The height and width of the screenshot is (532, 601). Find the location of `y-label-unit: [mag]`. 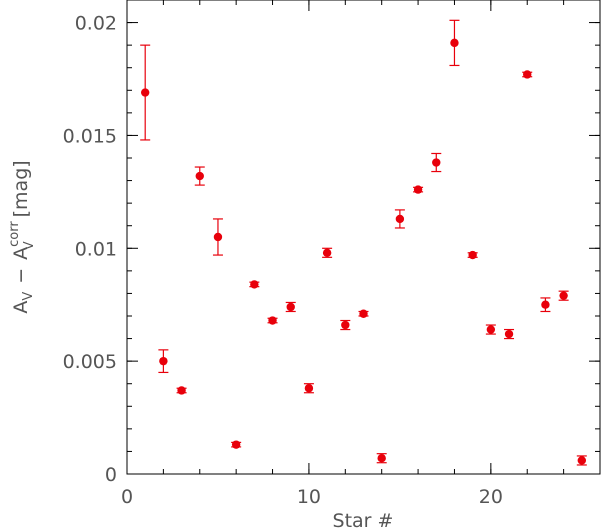

y-label-unit: [mag] is located at coordinates (21, 188).